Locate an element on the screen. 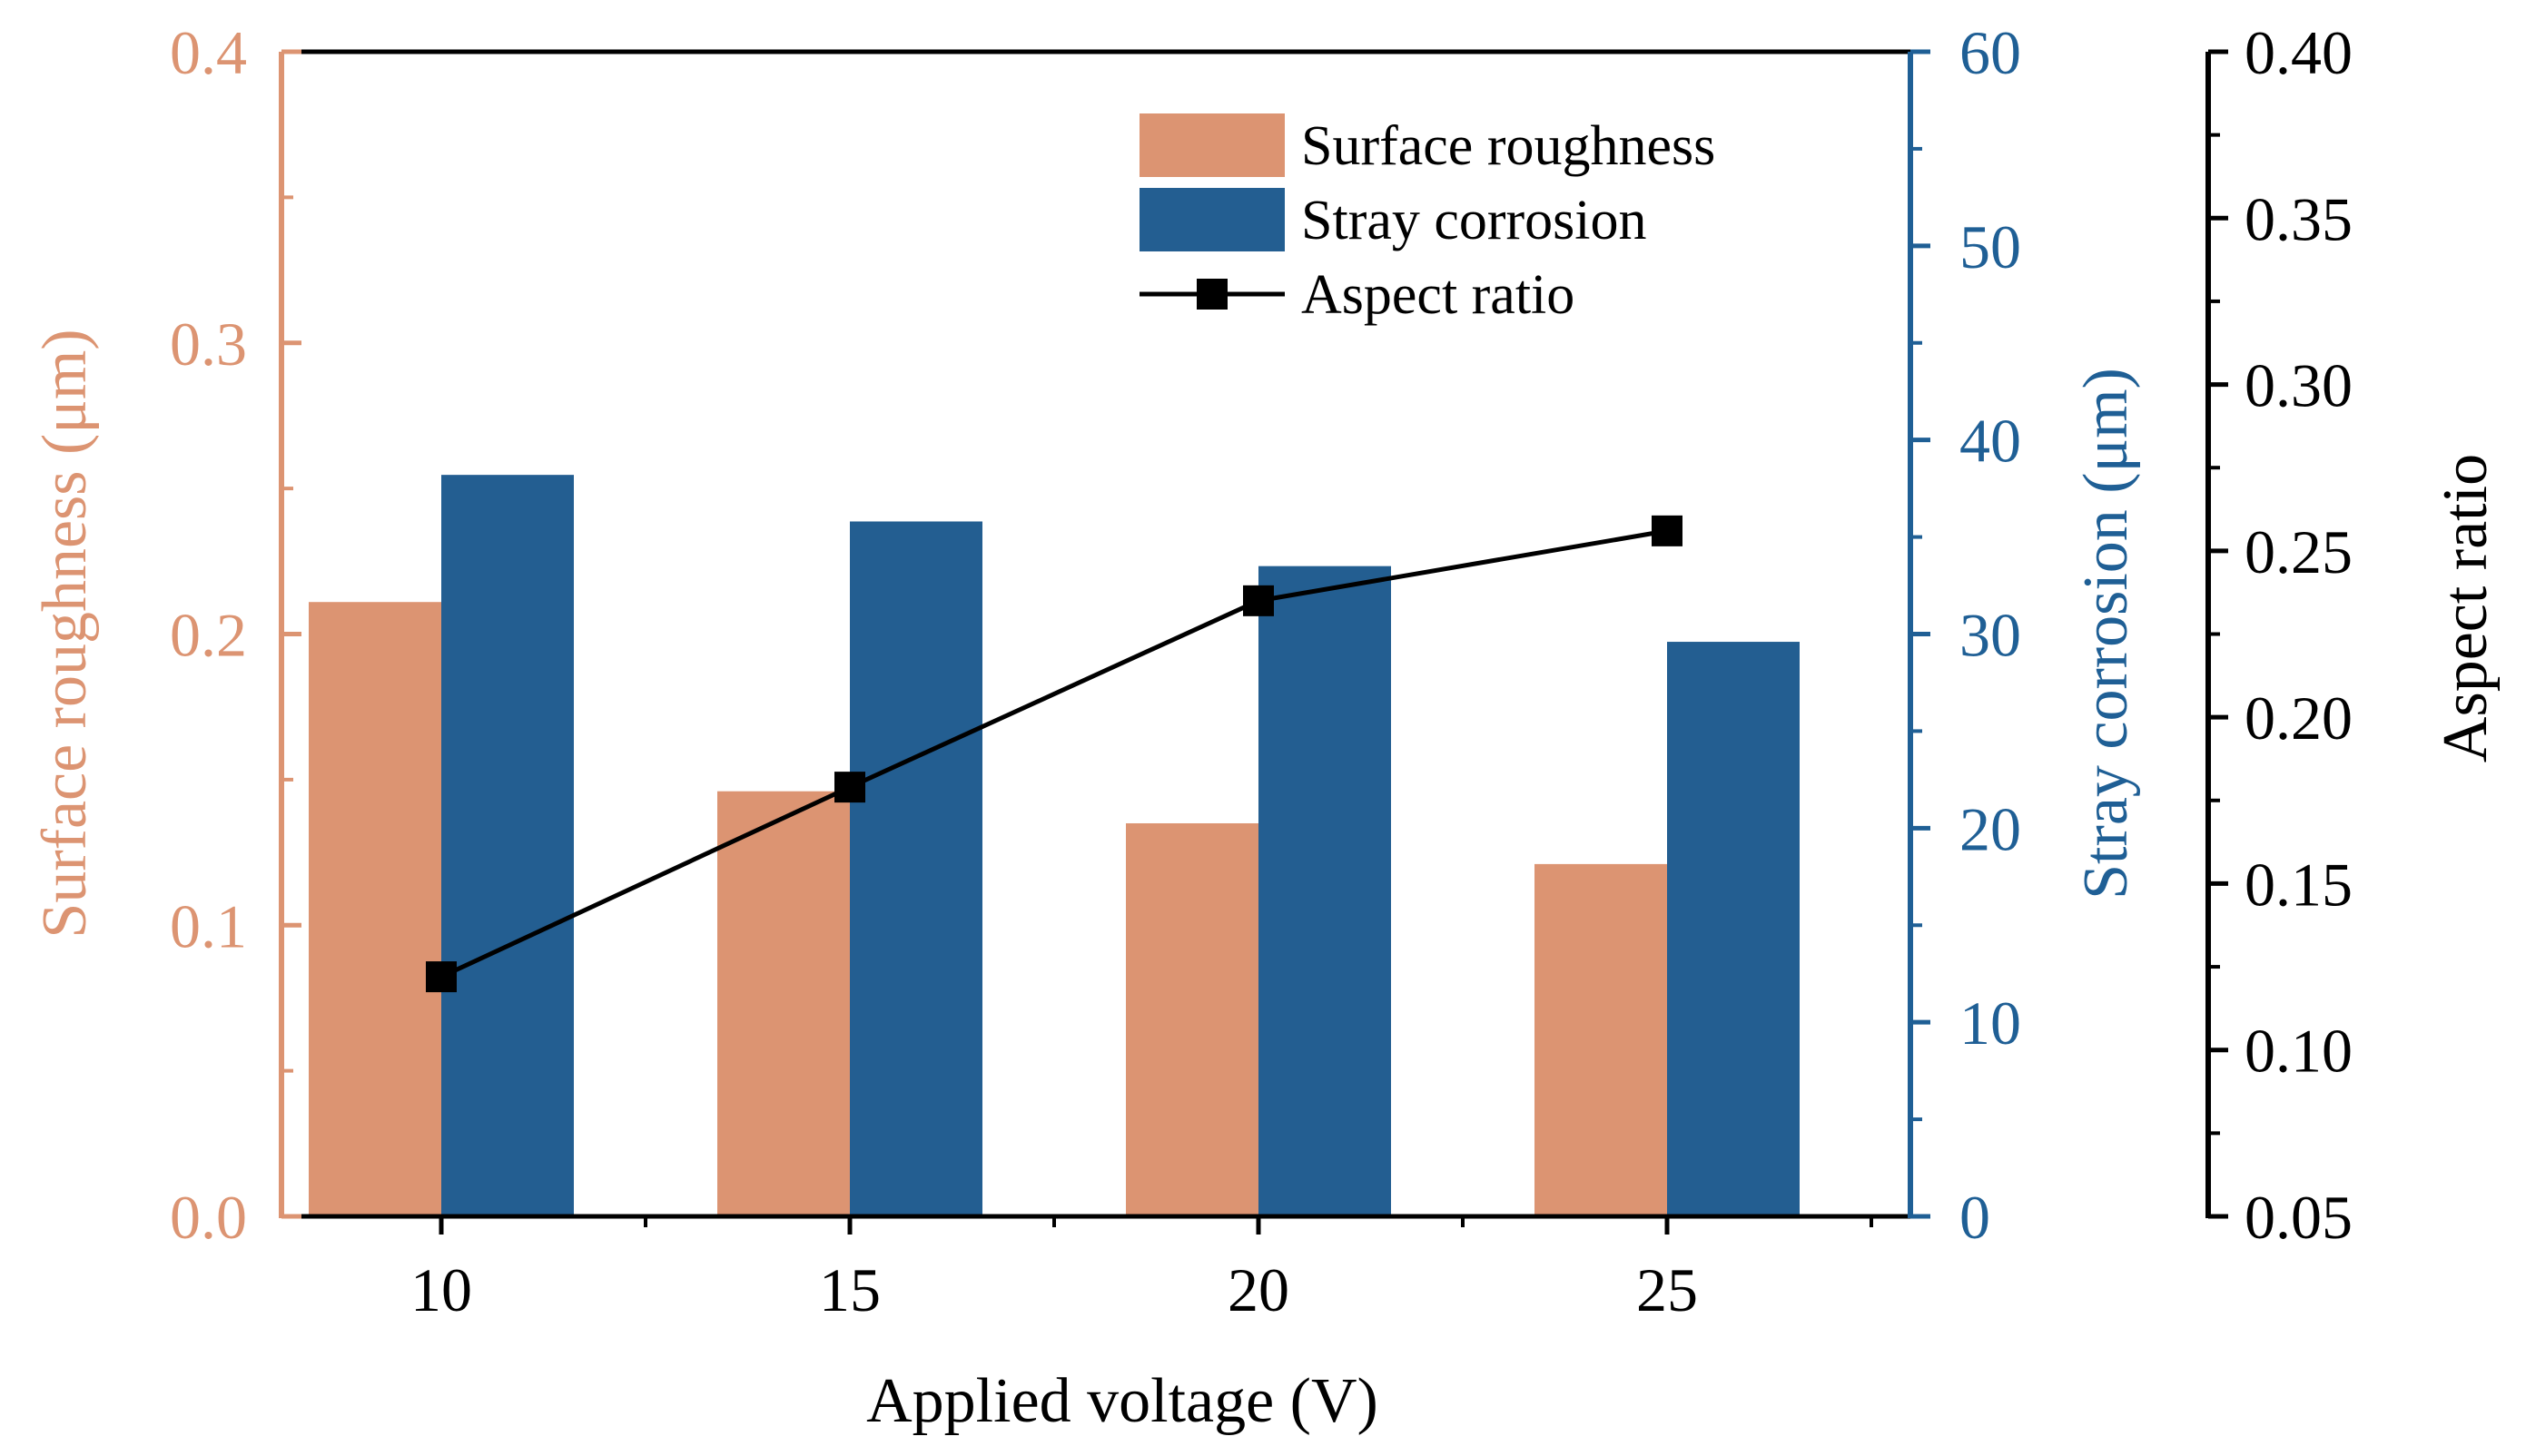 This screenshot has width=2526, height=1456. left-tick-label-0.2: 0.2 is located at coordinates (208, 635).